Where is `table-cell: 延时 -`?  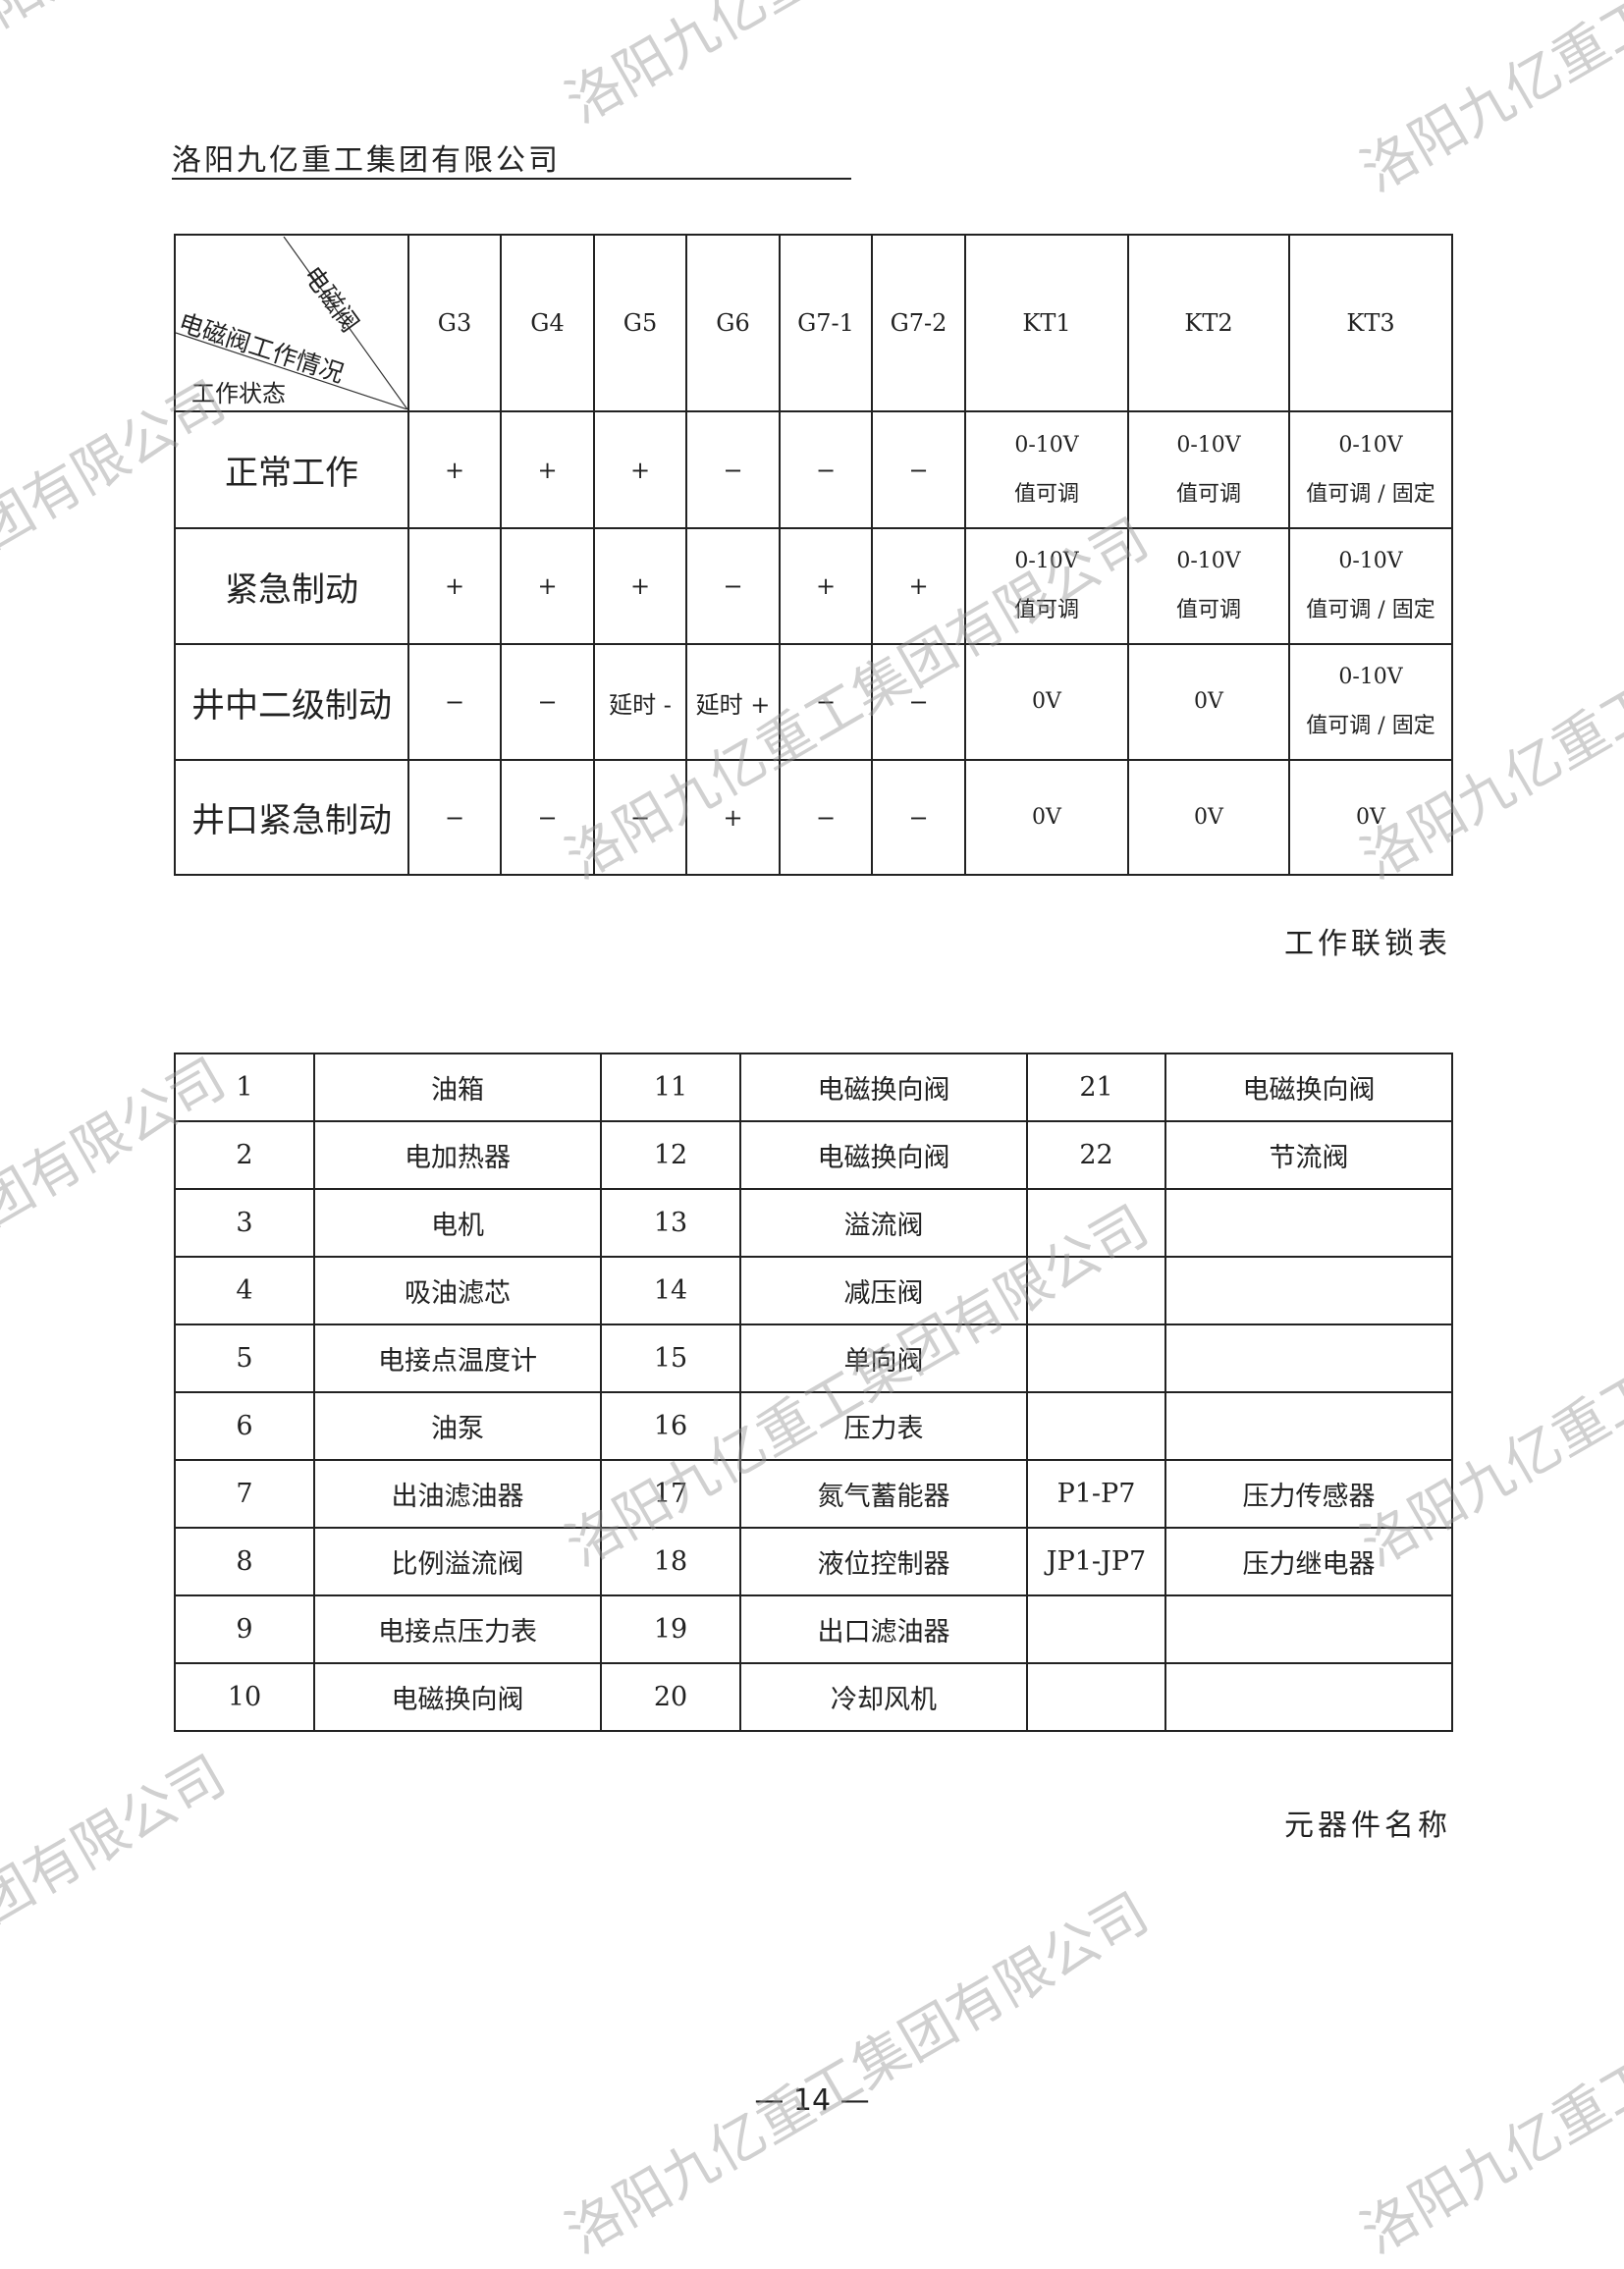
table-cell: 延时 - is located at coordinates (640, 702).